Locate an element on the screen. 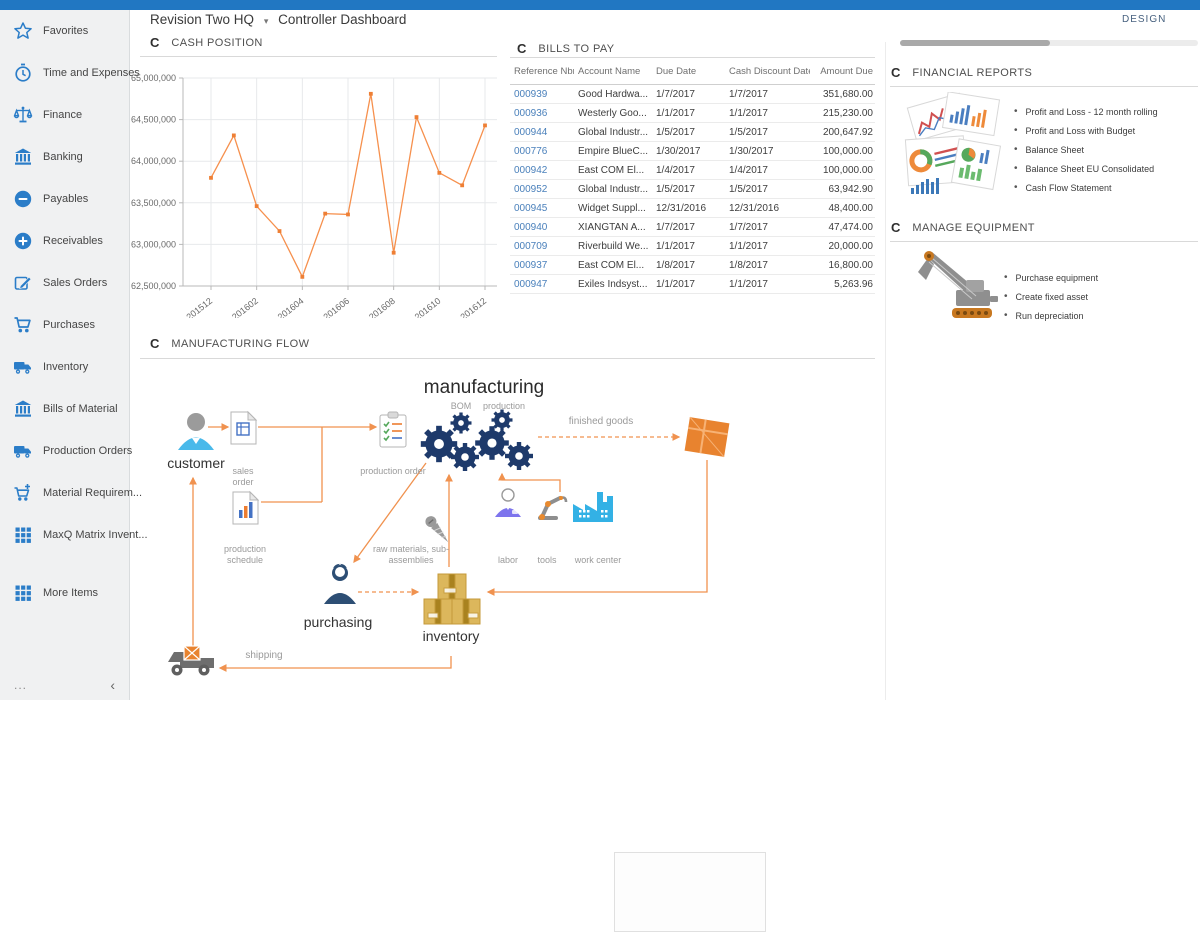 The height and width of the screenshot is (932, 1200). report-link: Profit and Loss with Budget is located at coordinates (1086, 130).